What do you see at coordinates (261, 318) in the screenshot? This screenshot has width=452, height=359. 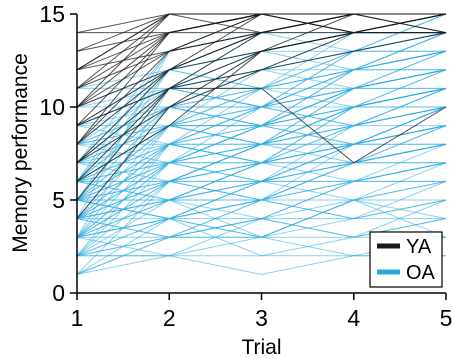 I see `x-tick-label: 3` at bounding box center [261, 318].